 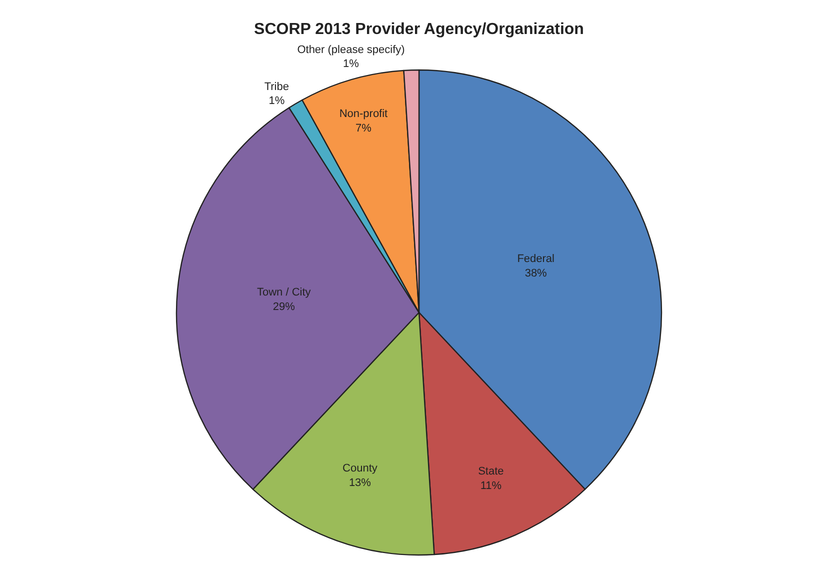 I want to click on data-label: 11%, so click(x=491, y=486).